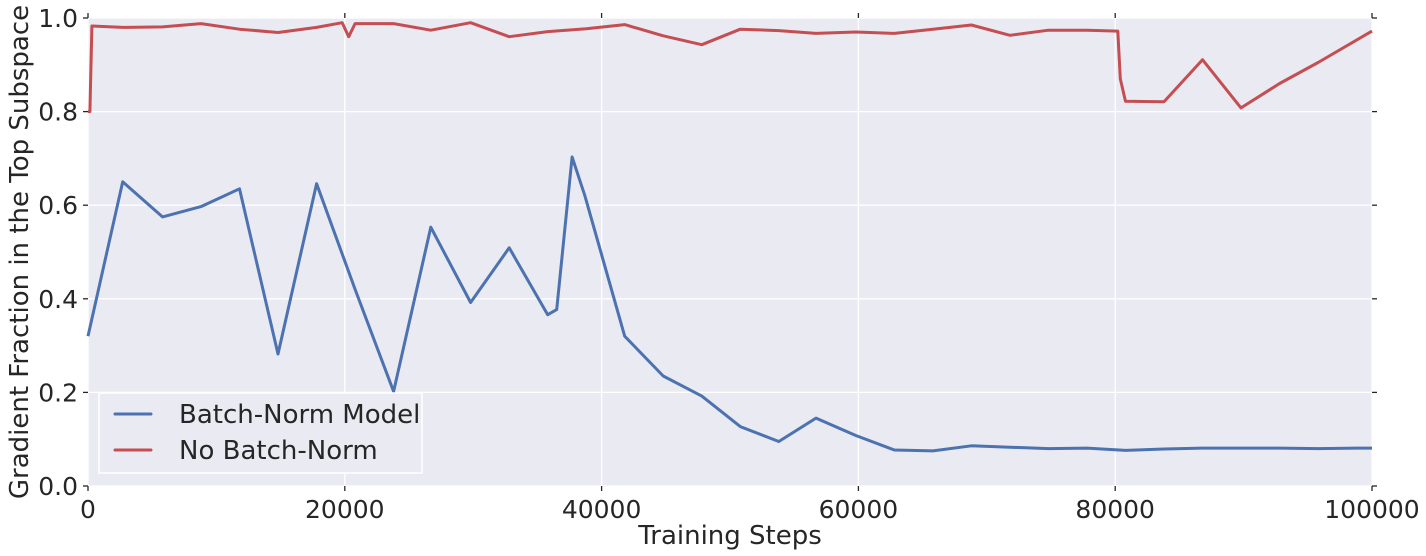 This screenshot has width=1426, height=556. I want to click on x-tick-label: 60000, so click(859, 509).